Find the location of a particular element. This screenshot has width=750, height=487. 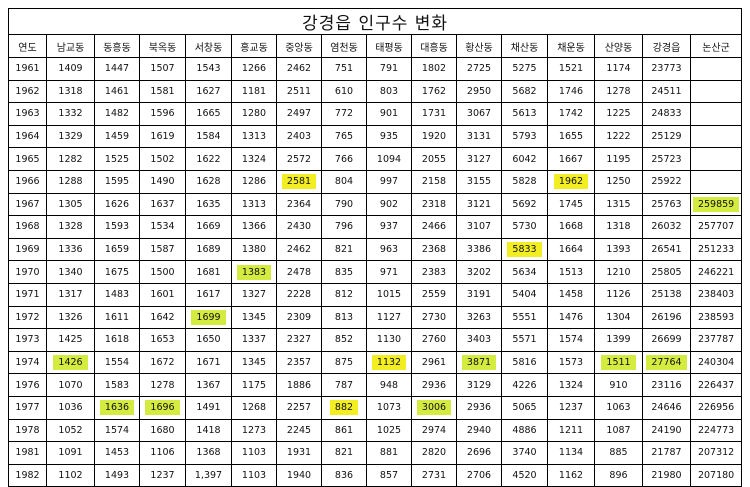

table-cell: 857 is located at coordinates (389, 475).